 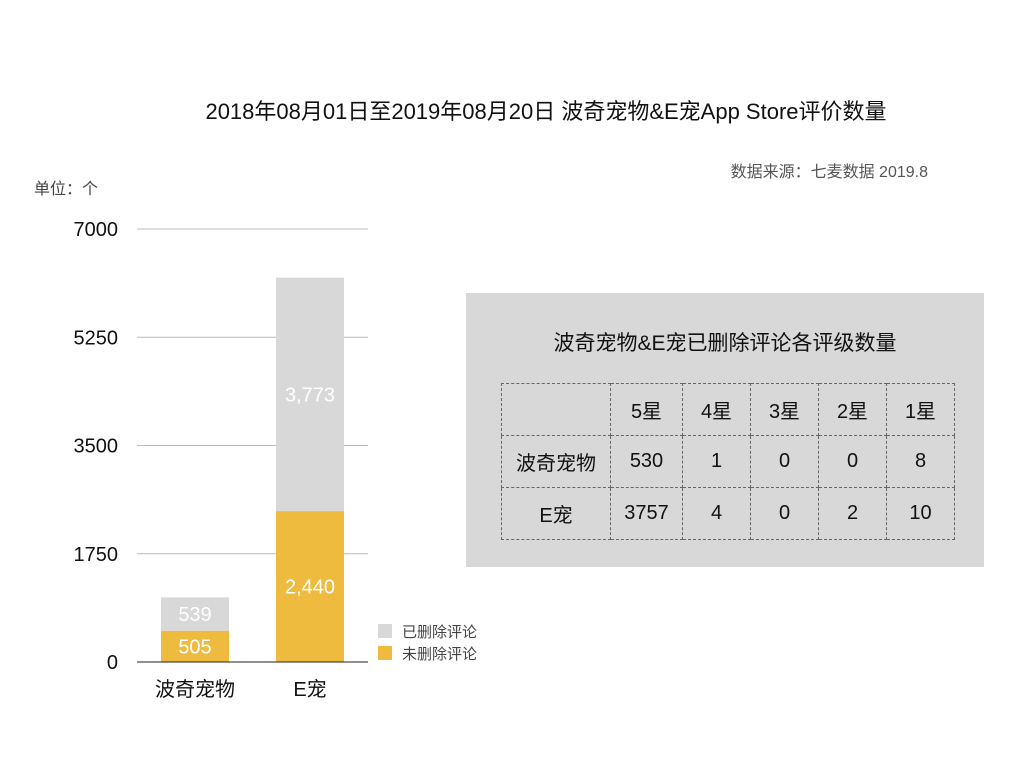 I want to click on table-header-cell: 3星, so click(x=784, y=409).